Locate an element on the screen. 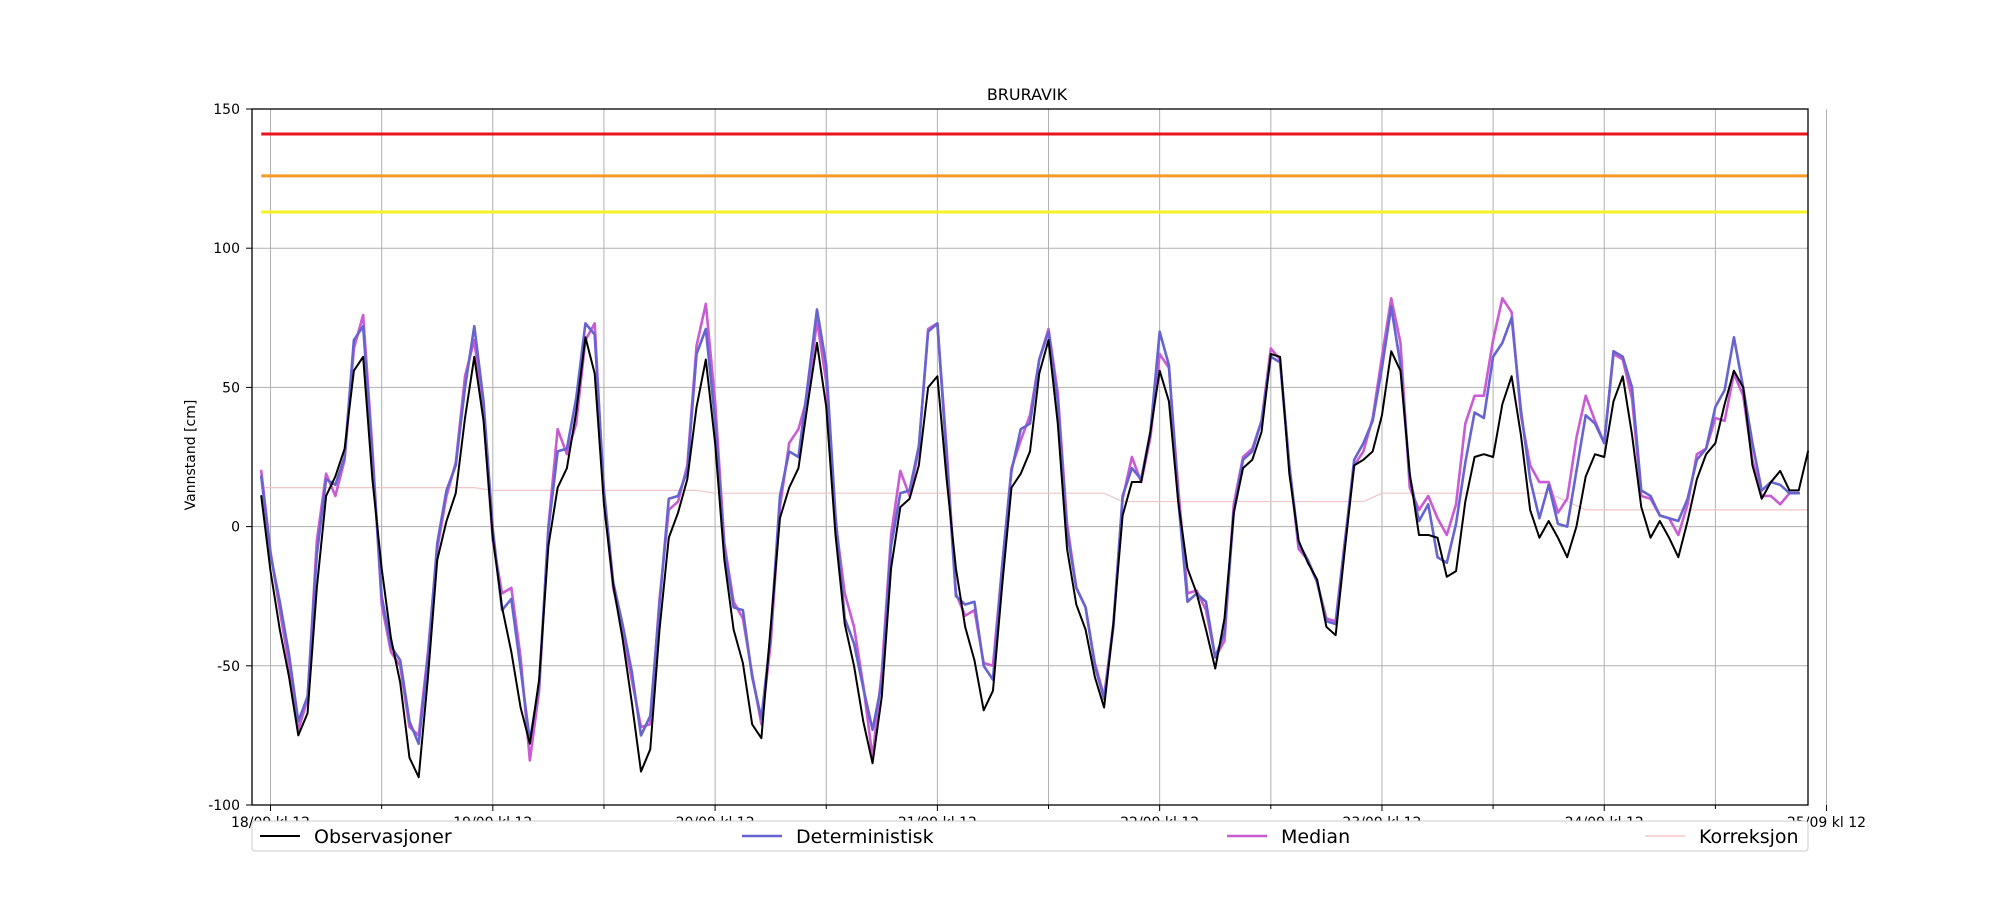 The width and height of the screenshot is (2000, 900). legend-label: Deterministisk is located at coordinates (865, 837).